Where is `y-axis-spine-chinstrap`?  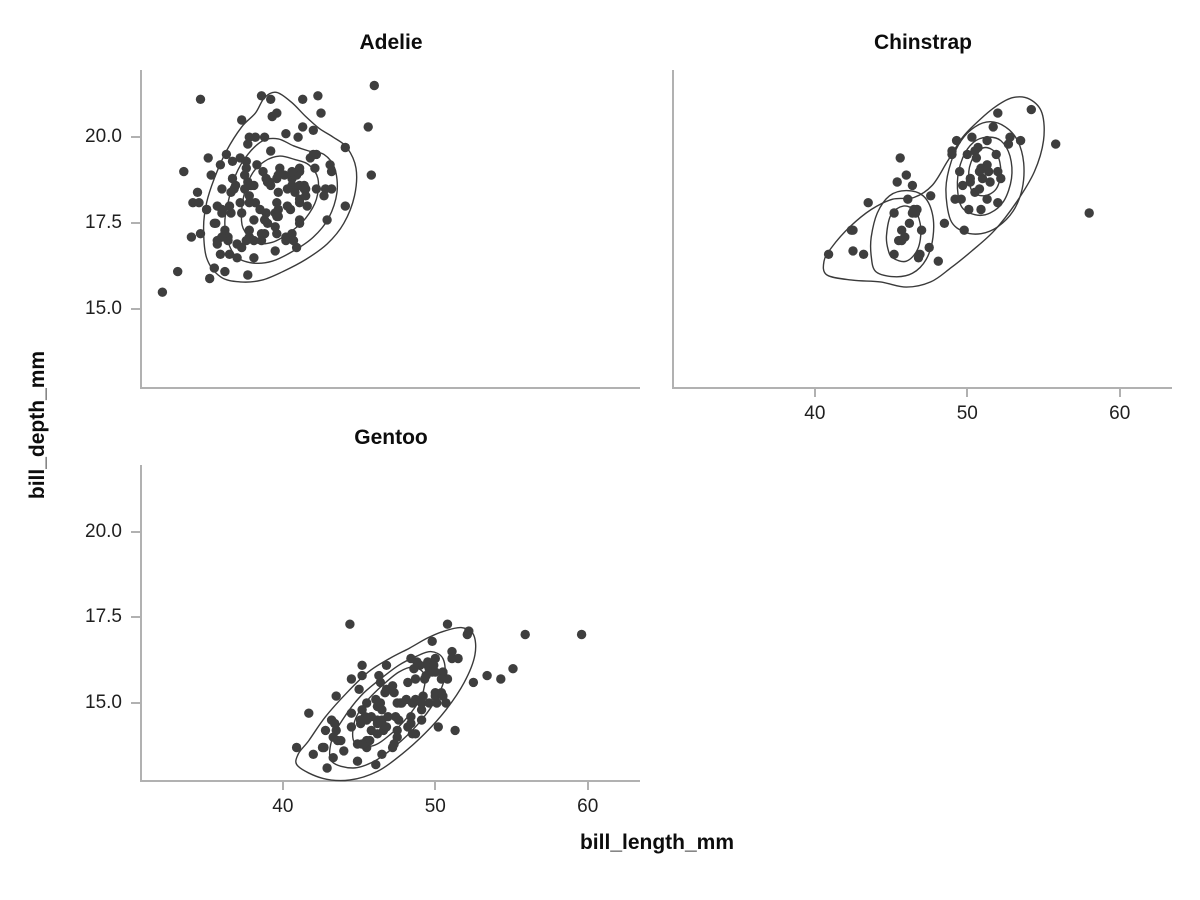
y-axis-spine-chinstrap is located at coordinates (673, 229).